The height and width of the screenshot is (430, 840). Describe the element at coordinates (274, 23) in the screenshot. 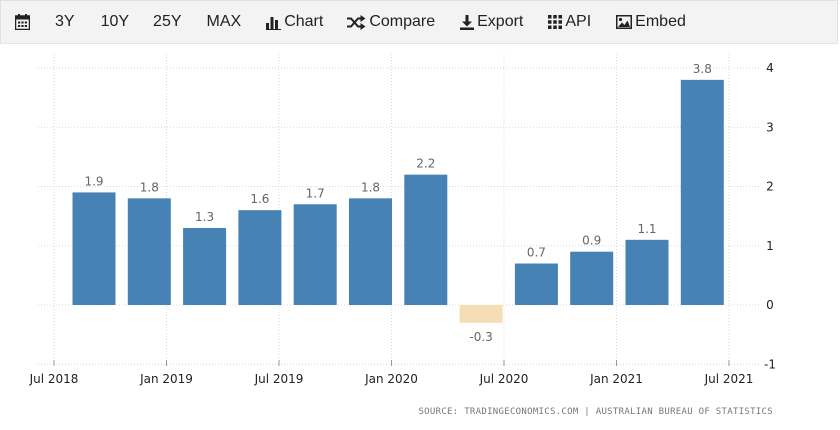

I see `bar-chart-icon` at that location.